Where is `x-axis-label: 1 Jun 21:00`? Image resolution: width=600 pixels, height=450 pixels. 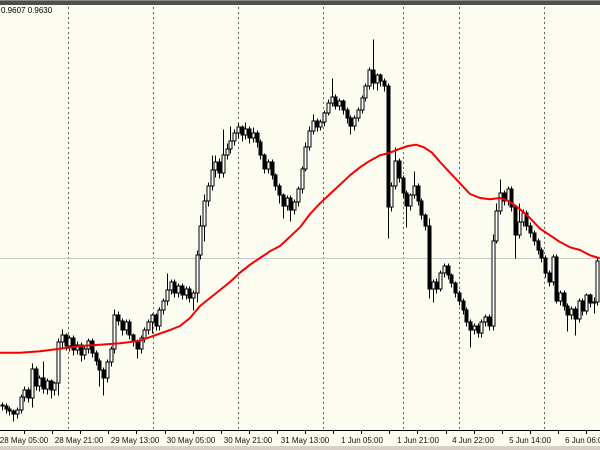
x-axis-label: 1 Jun 21:00 is located at coordinates (418, 440).